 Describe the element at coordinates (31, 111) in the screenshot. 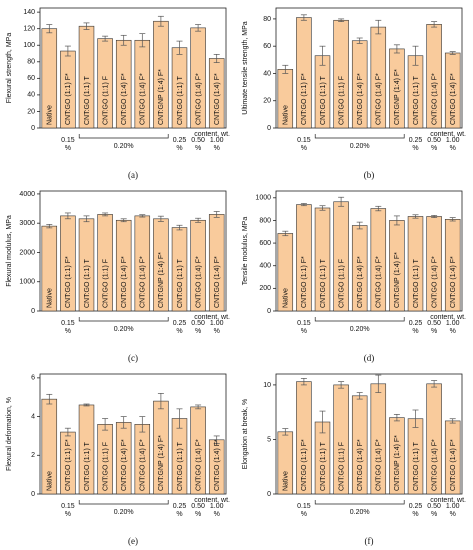

I see `y-tick-label: 20` at that location.